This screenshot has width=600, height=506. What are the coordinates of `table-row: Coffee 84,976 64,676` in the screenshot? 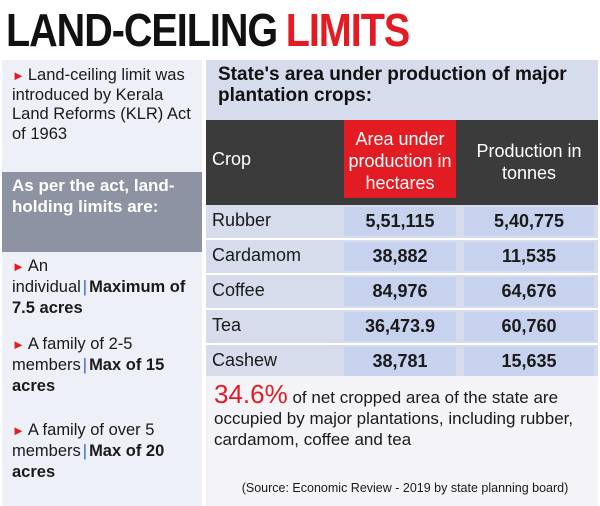 It's located at (402, 291).